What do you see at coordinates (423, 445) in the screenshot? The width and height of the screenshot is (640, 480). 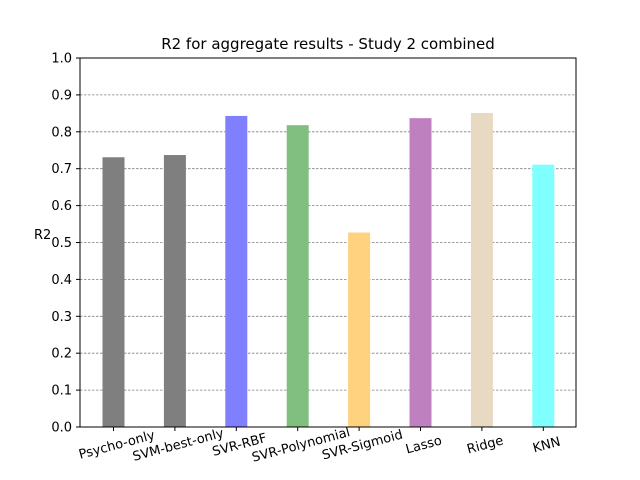 I see `x-tick-label: Lasso` at bounding box center [423, 445].